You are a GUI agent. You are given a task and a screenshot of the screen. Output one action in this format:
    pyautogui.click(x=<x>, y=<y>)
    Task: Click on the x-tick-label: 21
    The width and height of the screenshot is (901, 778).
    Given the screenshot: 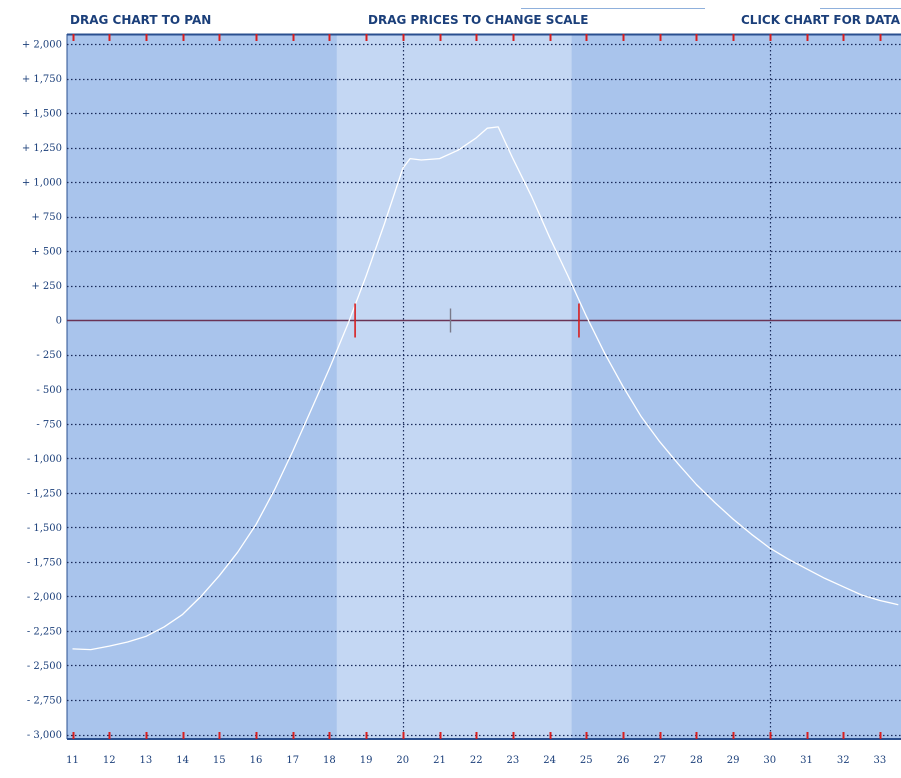 What is the action you would take?
    pyautogui.click(x=439, y=760)
    